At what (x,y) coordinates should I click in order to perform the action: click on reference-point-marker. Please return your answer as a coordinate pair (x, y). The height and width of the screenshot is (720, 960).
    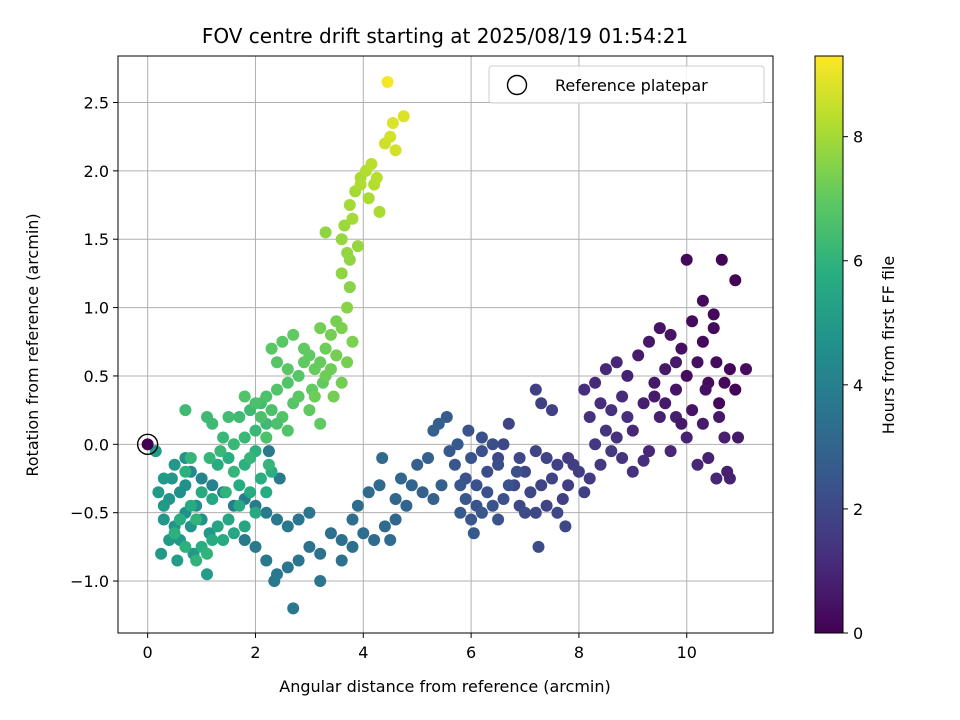
    Looking at the image, I should click on (147, 444).